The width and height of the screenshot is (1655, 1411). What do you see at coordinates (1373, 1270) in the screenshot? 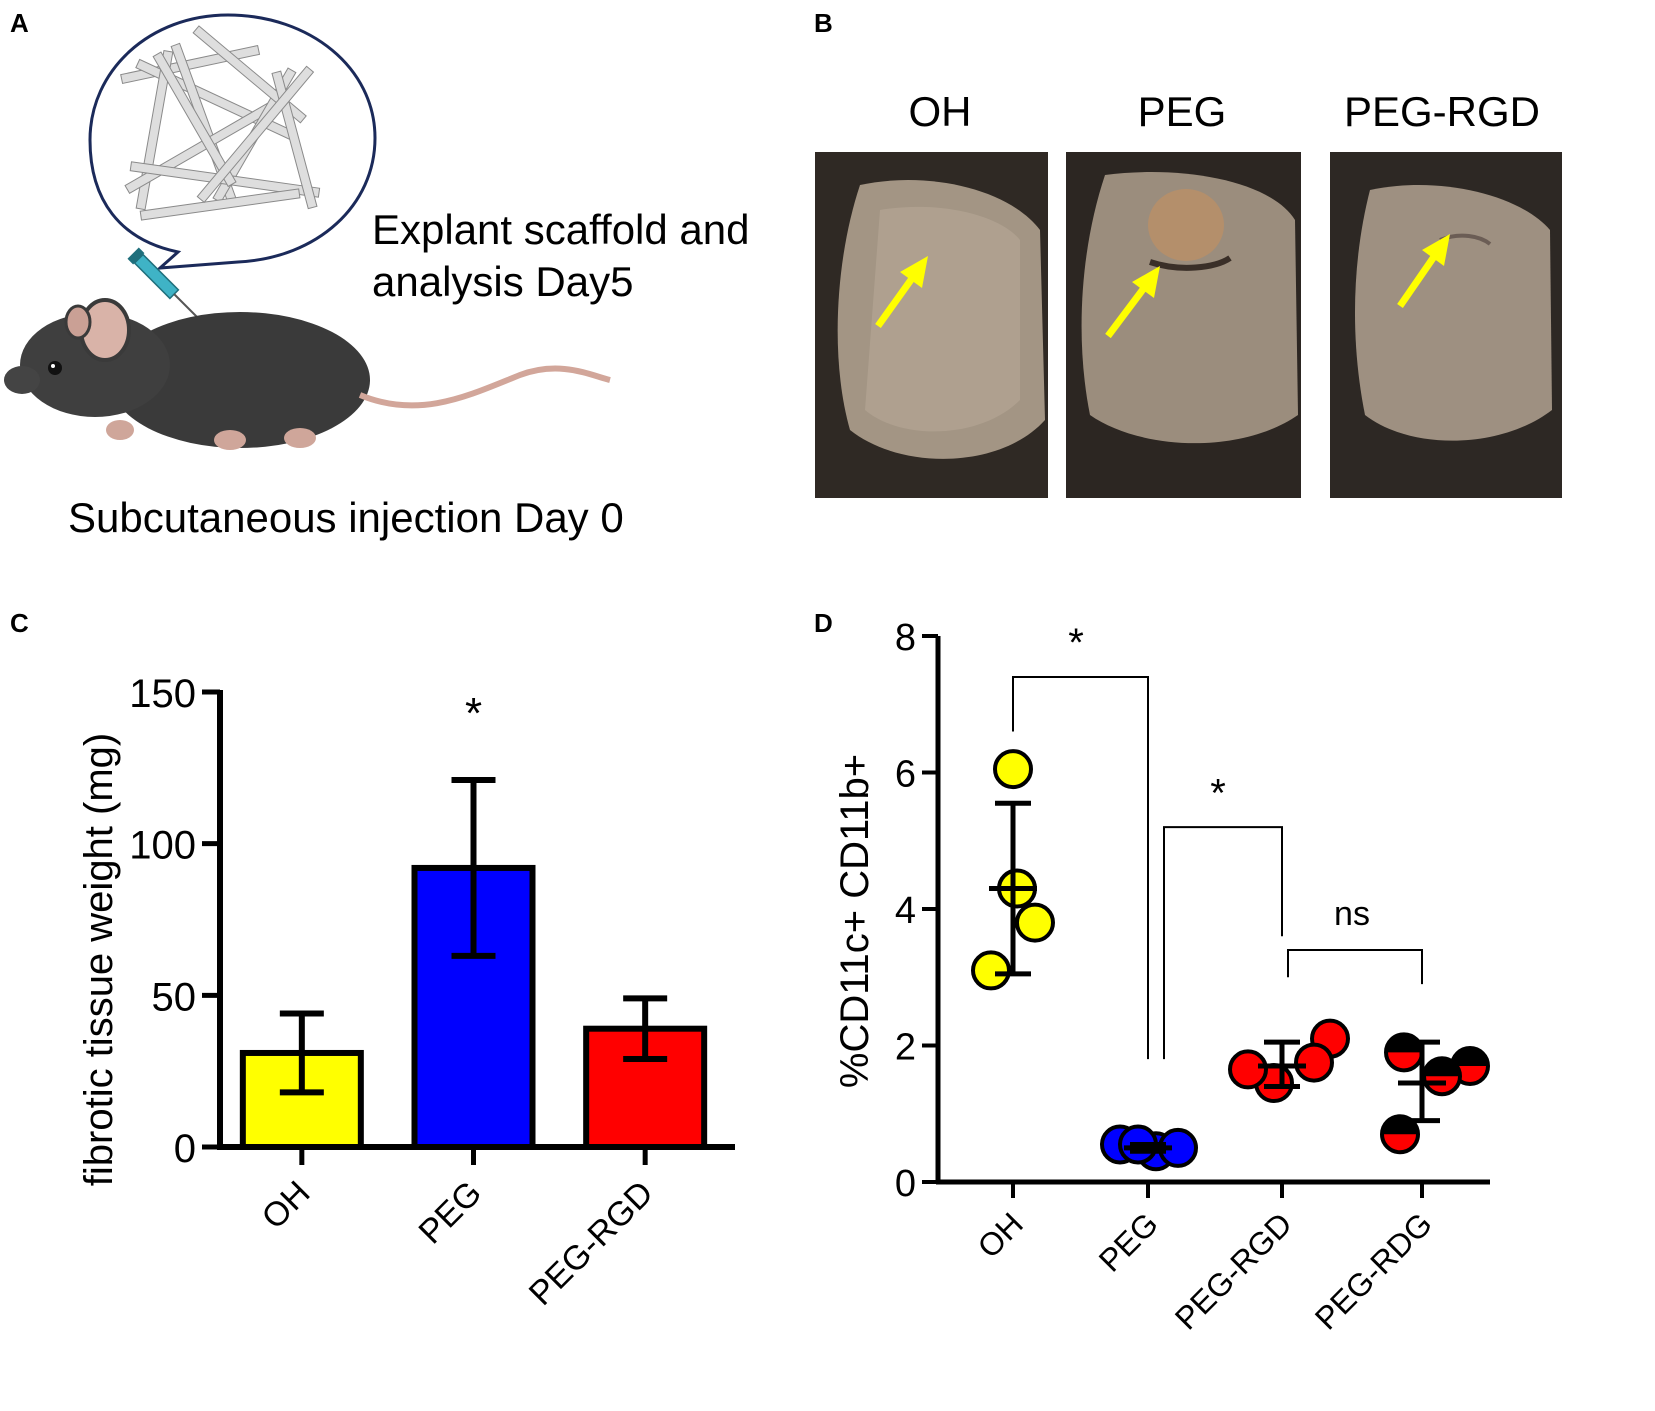
I see `x-tick-label: PEG-RDG` at bounding box center [1373, 1270].